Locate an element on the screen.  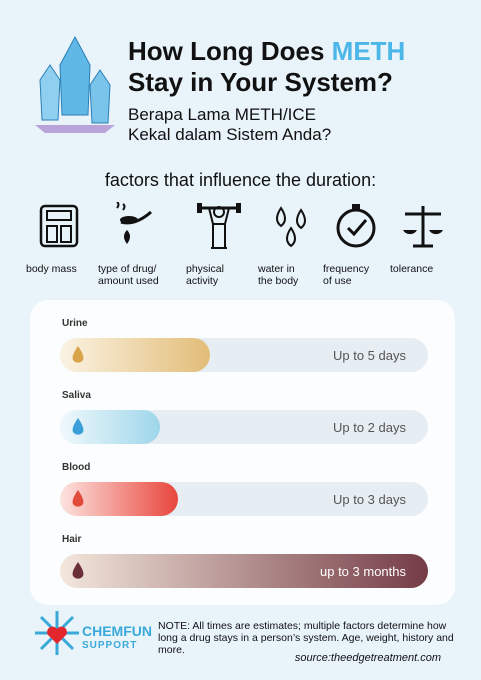
factor-label-line: tolerance is located at coordinates (412, 269).